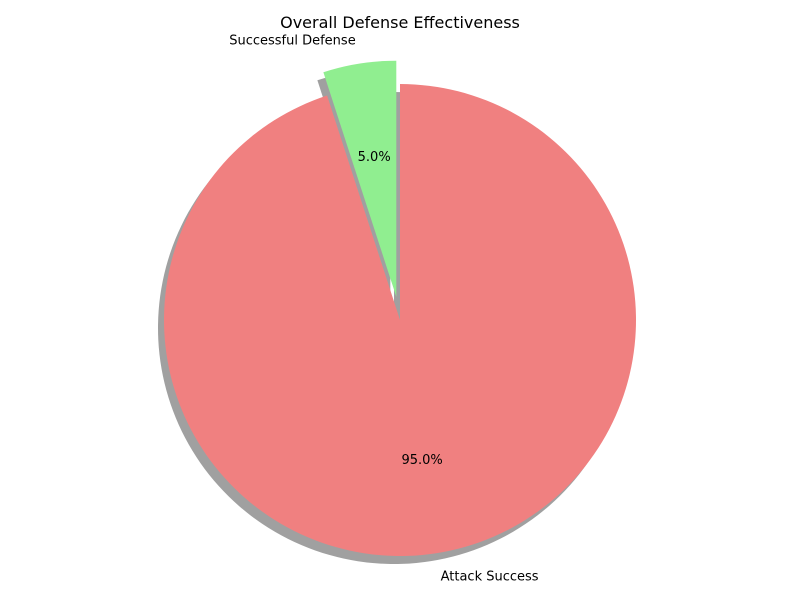 This screenshot has width=800, height=600. What do you see at coordinates (490, 576) in the screenshot?
I see `slice-label-attack-success: Attack Success` at bounding box center [490, 576].